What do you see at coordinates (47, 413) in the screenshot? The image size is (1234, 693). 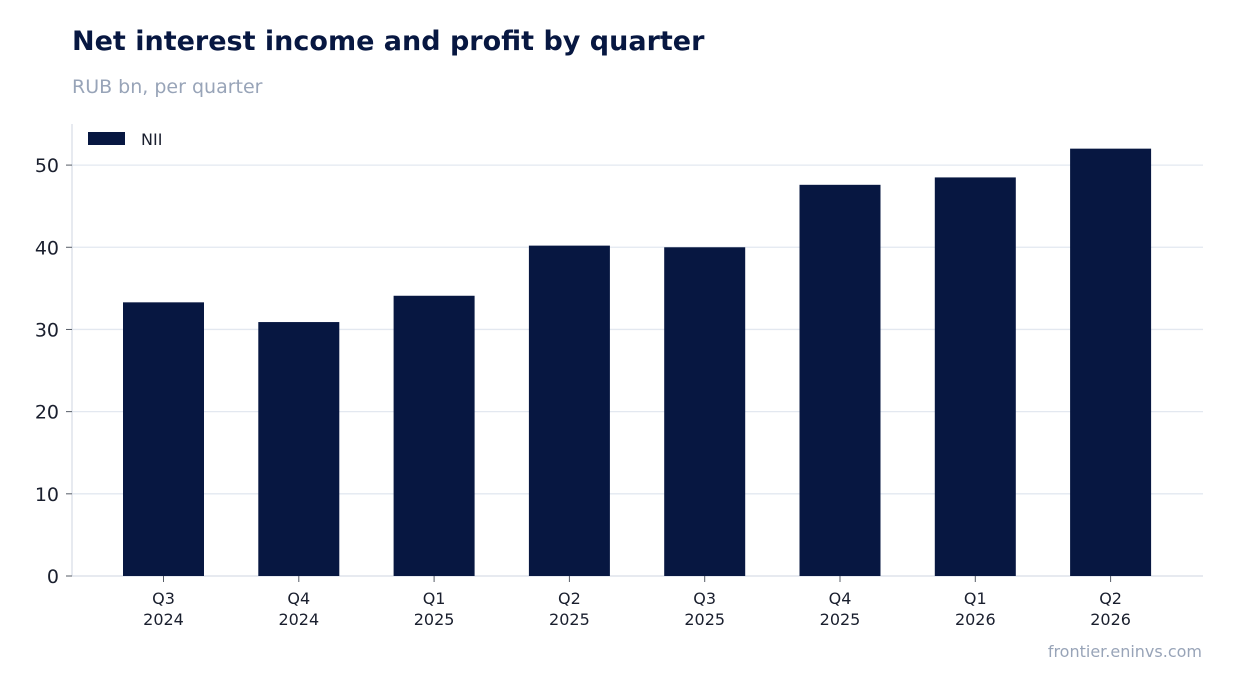 I see `y-tick-label: 20` at bounding box center [47, 413].